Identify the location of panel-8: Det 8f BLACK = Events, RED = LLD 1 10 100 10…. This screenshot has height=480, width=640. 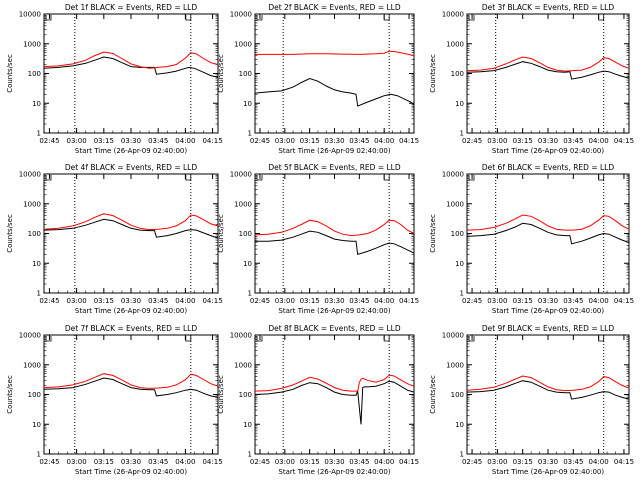
(318, 400).